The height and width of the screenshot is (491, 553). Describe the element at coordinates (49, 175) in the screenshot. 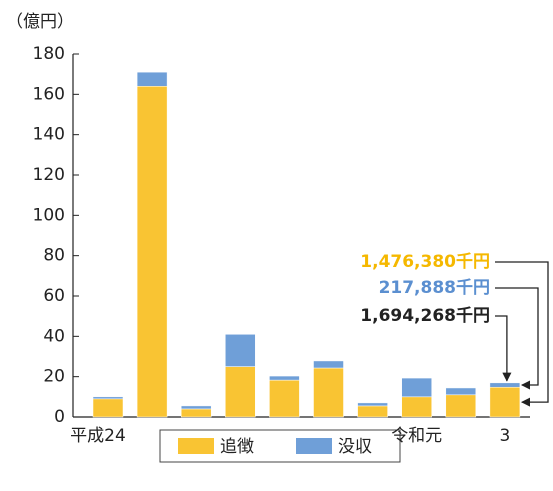

I see `y-tick-label: 120` at that location.